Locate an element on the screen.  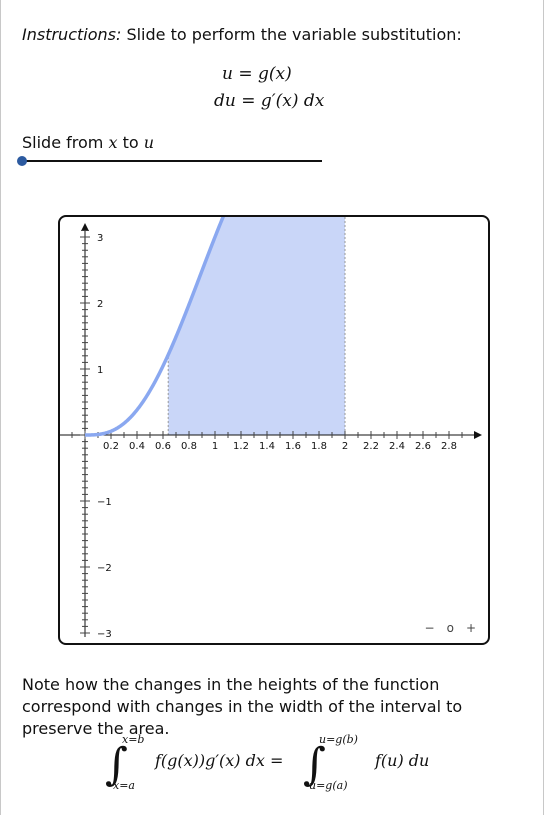
slider-track is located at coordinates (172, 161).